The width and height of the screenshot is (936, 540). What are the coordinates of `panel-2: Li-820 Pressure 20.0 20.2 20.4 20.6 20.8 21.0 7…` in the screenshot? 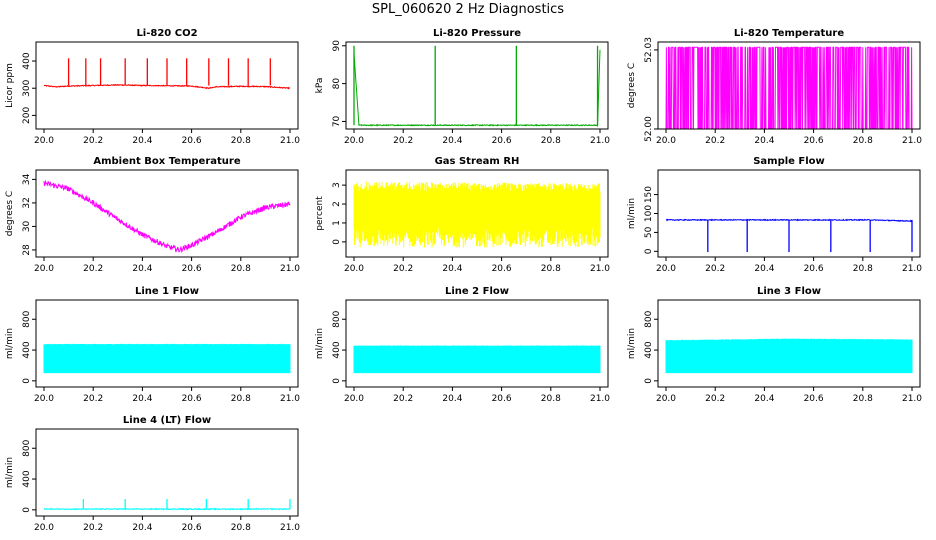 It's located at (462, 87).